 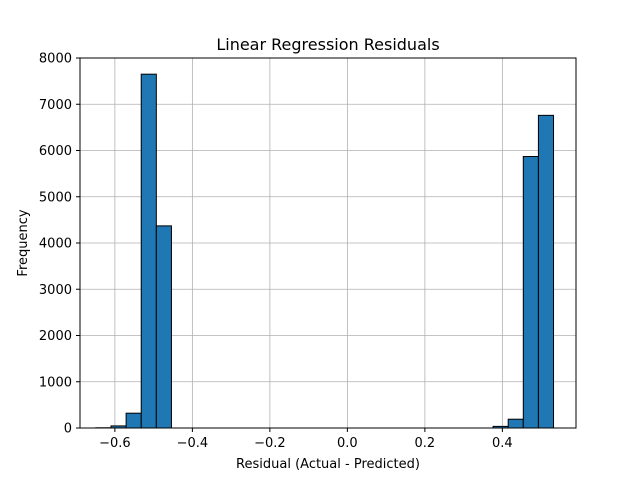 What do you see at coordinates (347, 443) in the screenshot?
I see `x-tick-label: 0.0` at bounding box center [347, 443].